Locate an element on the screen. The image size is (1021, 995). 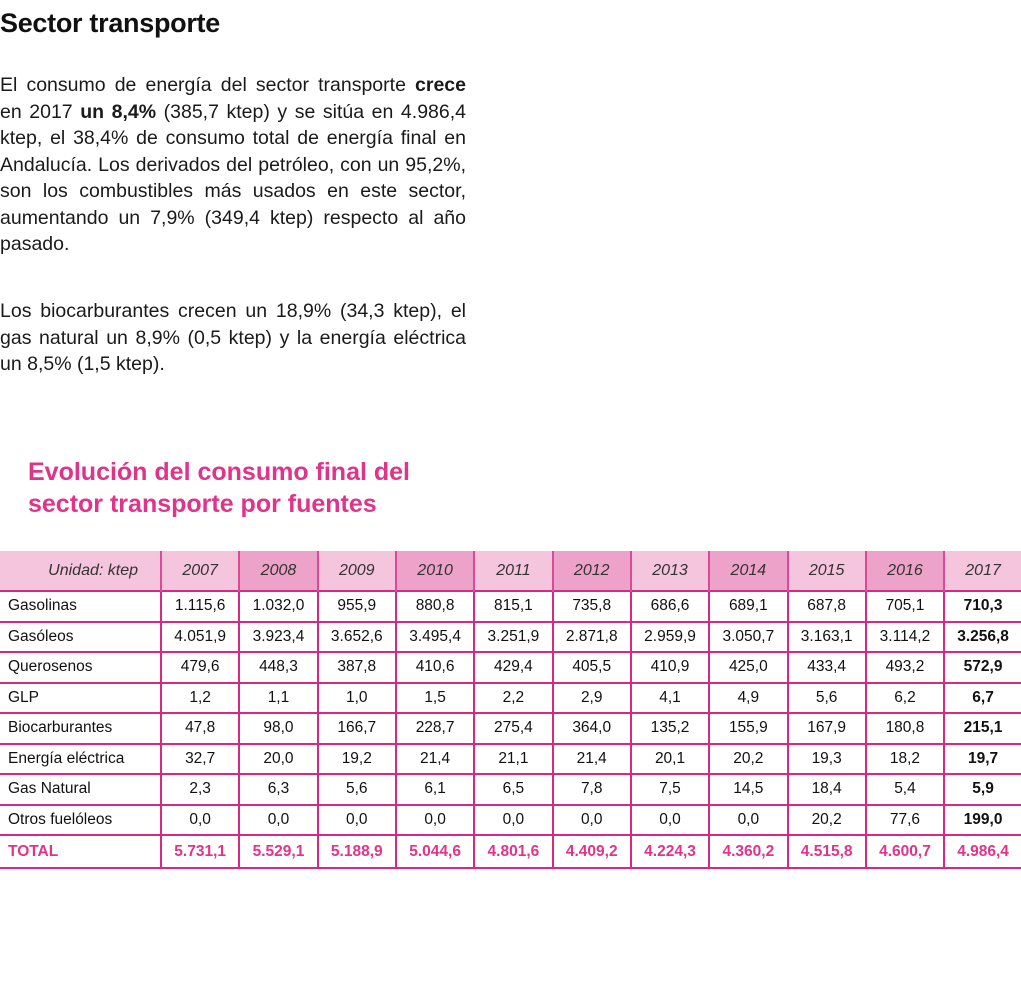
value-cell: 228,7 is located at coordinates (434, 729).